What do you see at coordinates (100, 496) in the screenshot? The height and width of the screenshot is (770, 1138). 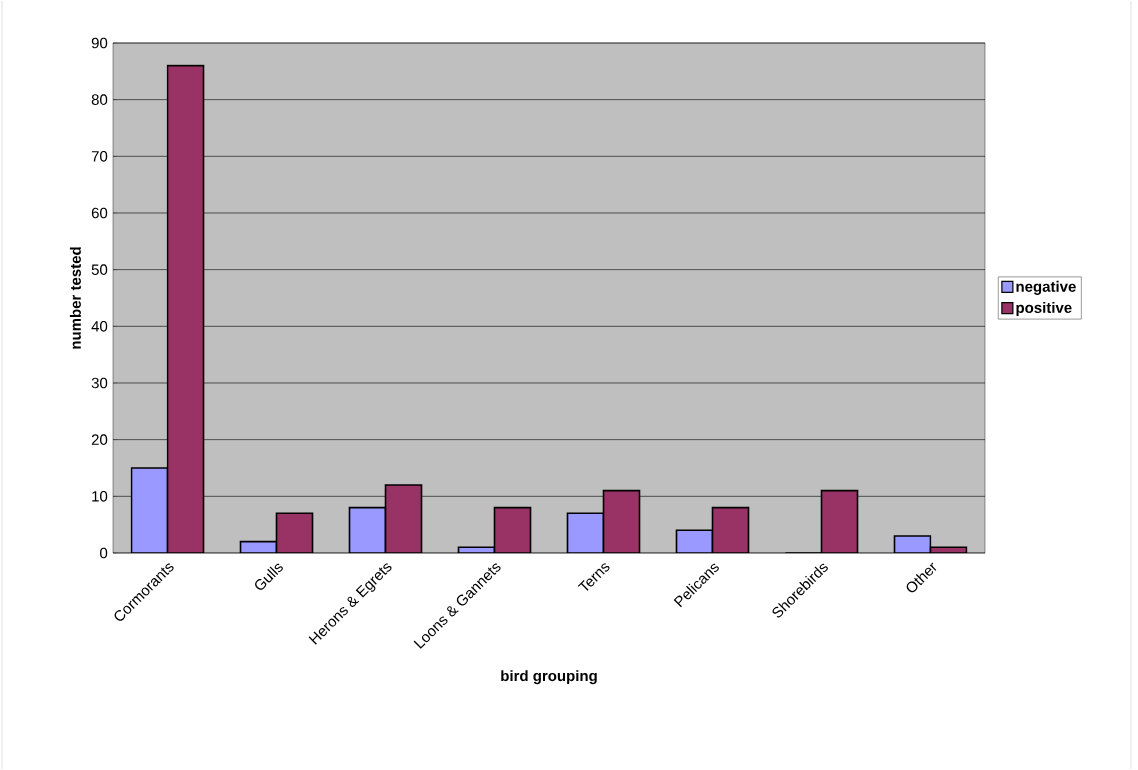 I see `y-tick-label: 10` at bounding box center [100, 496].